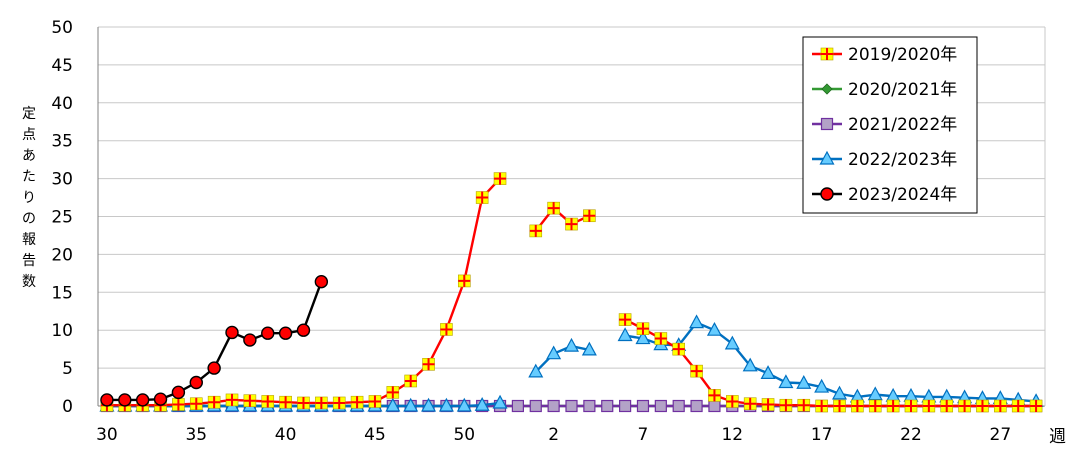 Image resolution: width=1073 pixels, height=451 pixels. I want to click on x-tick-label: 12, so click(732, 435).